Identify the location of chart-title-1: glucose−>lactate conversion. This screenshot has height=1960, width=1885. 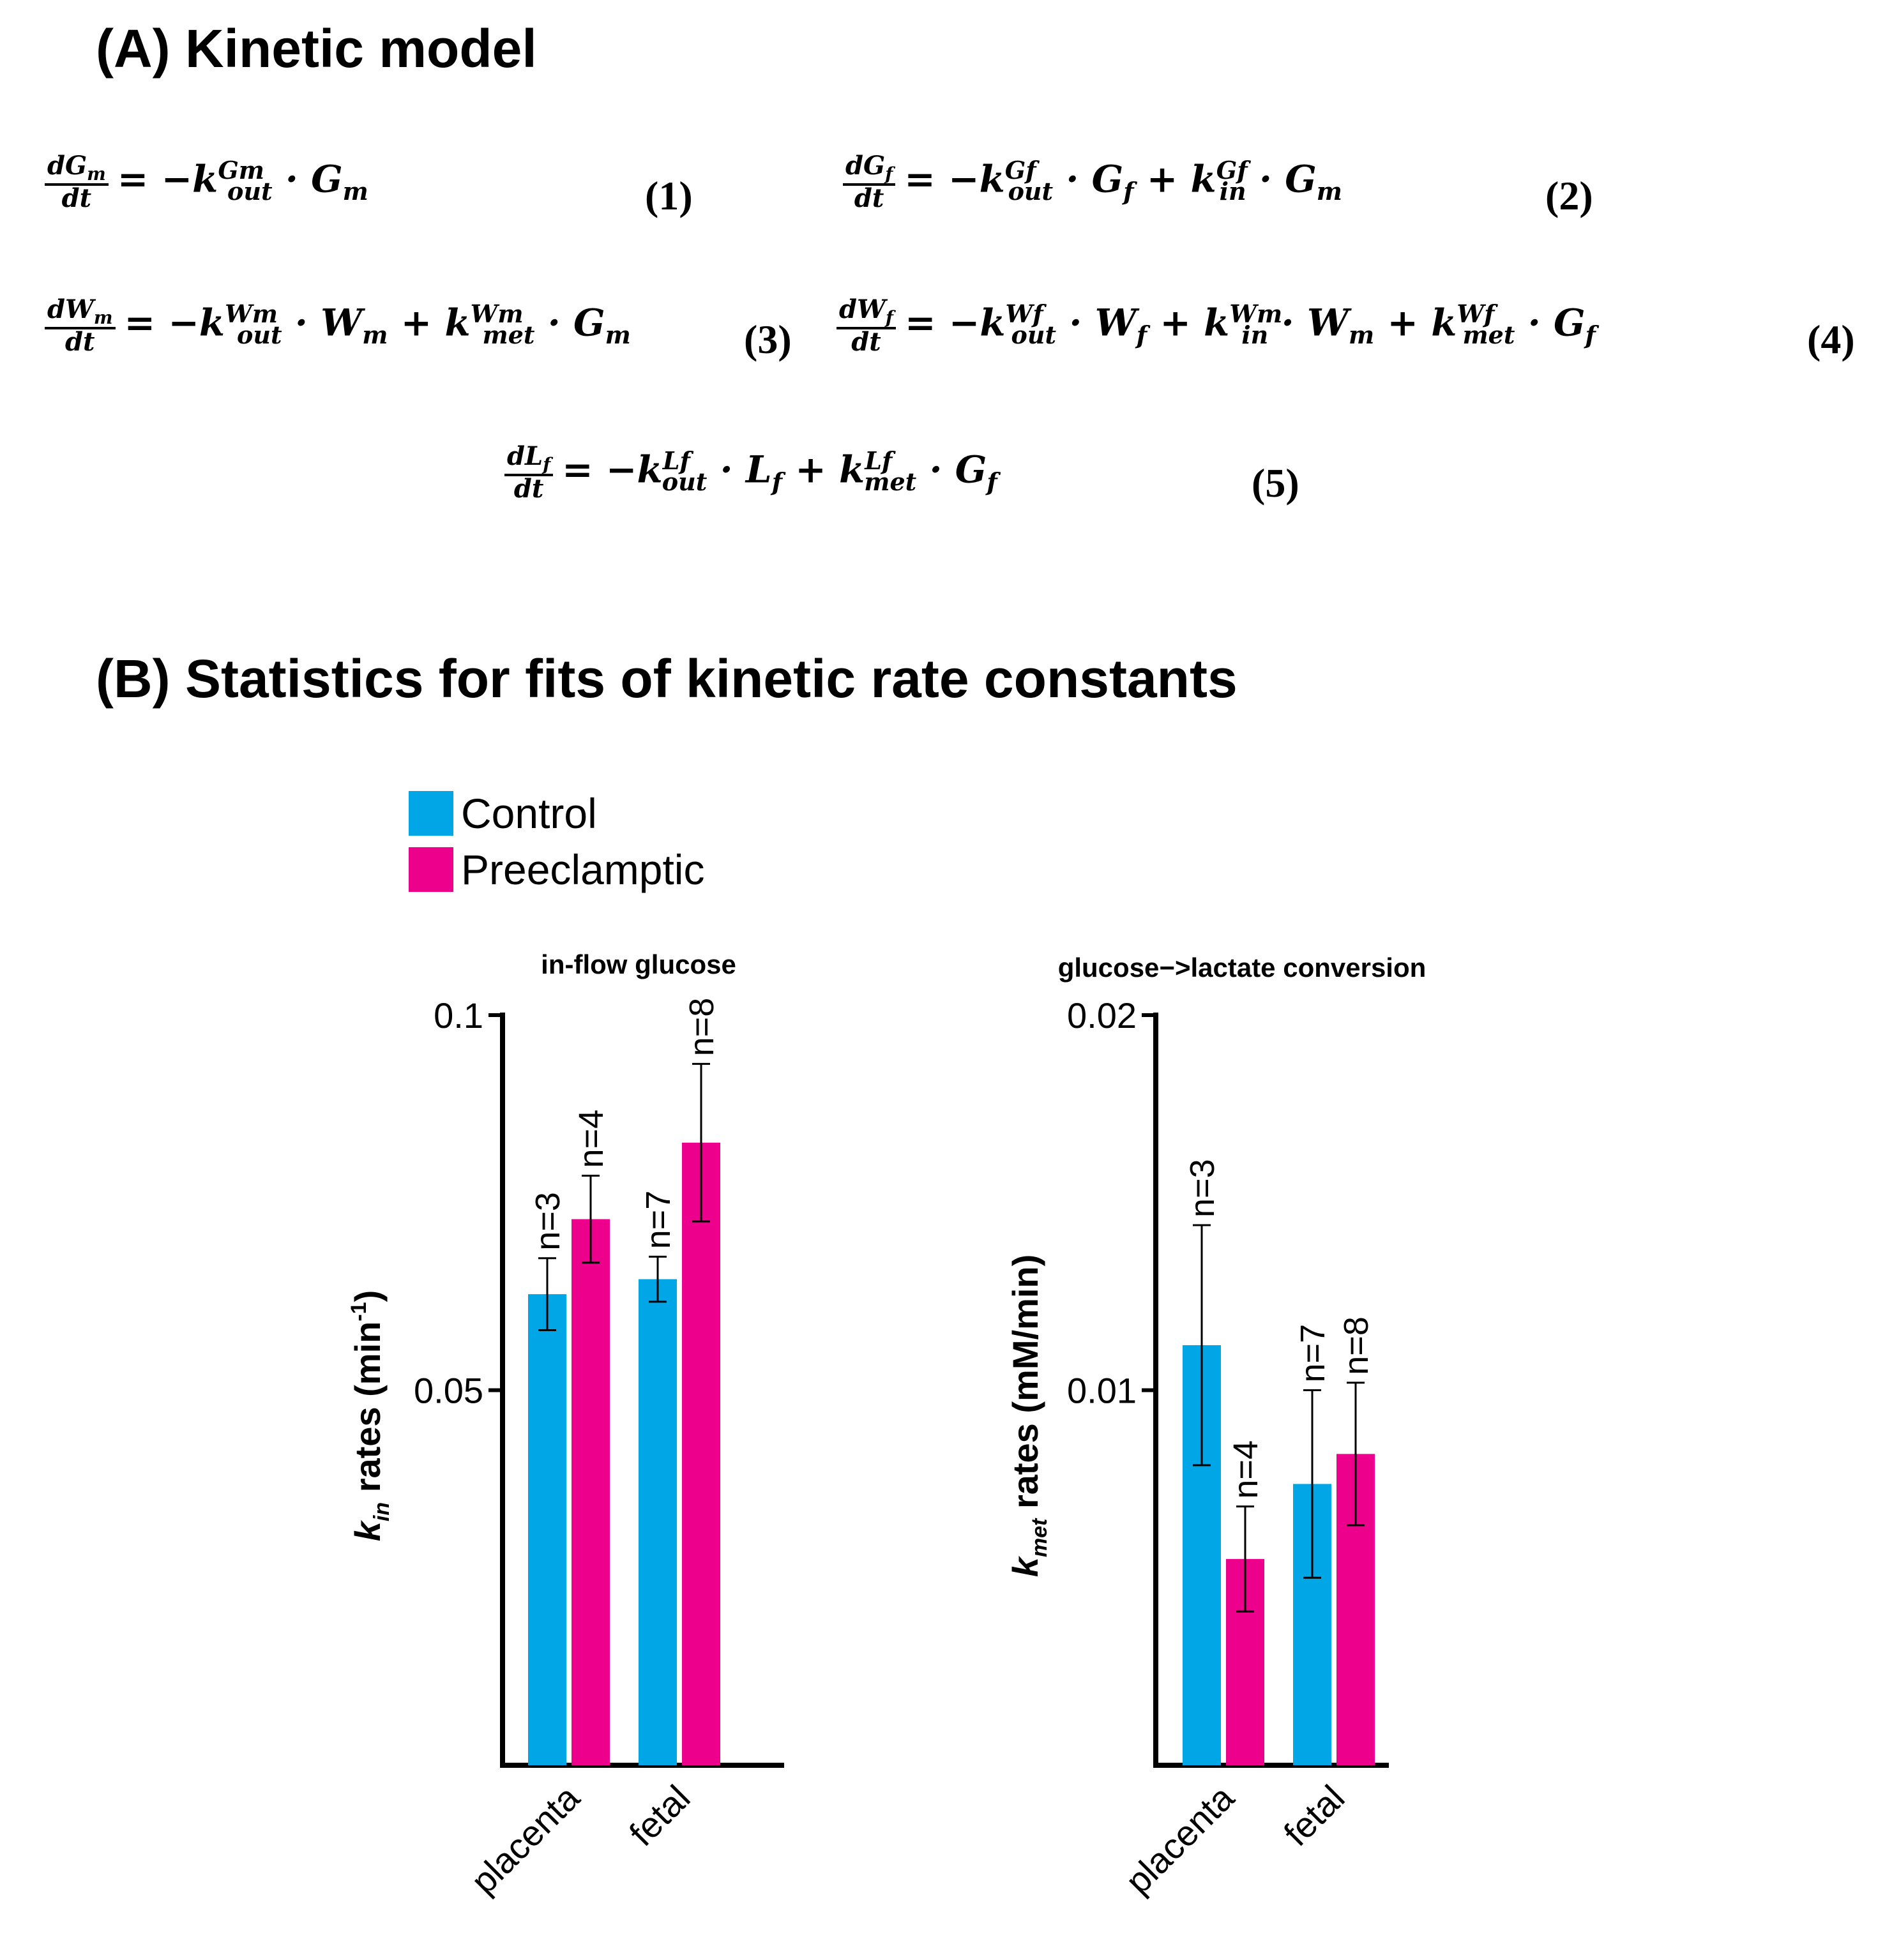
(1242, 968).